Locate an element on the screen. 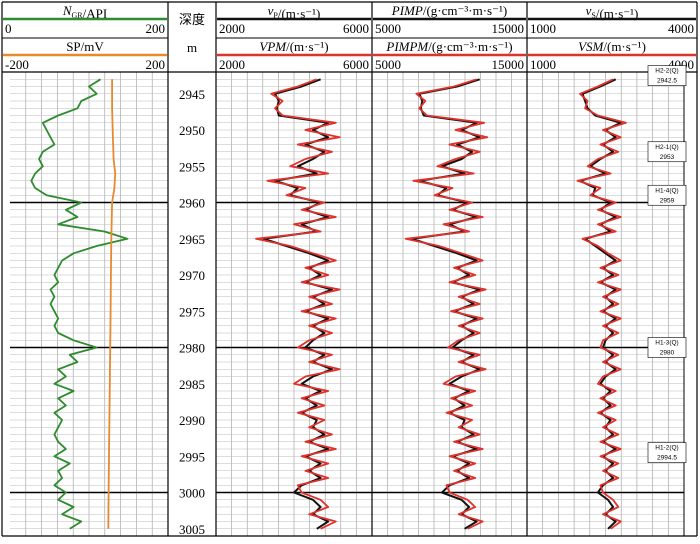 This screenshot has height=544, width=700. formation-marker-depth: 2980 is located at coordinates (667, 353).